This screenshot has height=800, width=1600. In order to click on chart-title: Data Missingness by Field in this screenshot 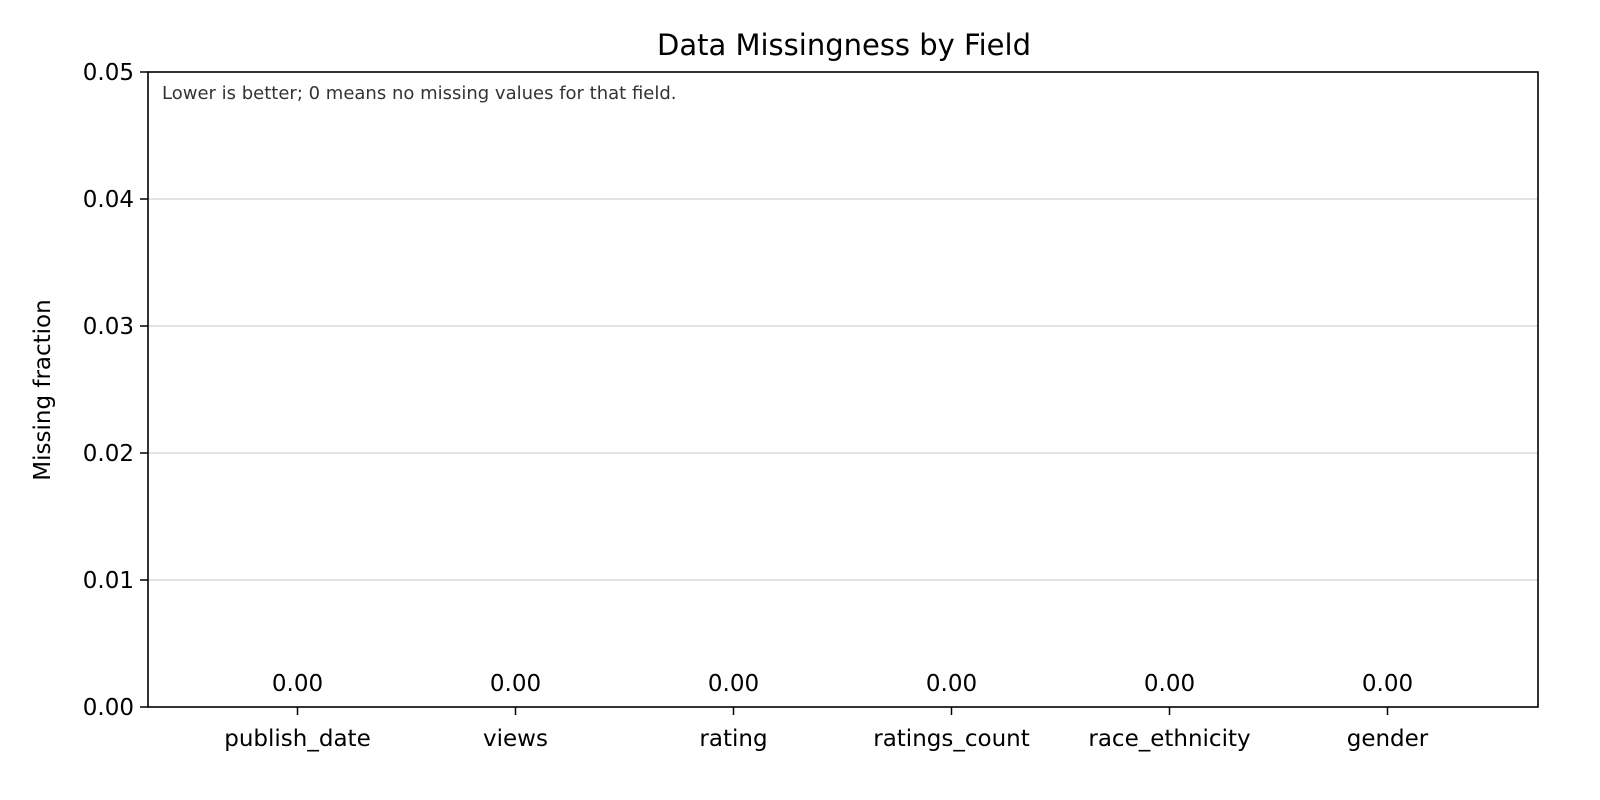, I will do `click(844, 45)`.